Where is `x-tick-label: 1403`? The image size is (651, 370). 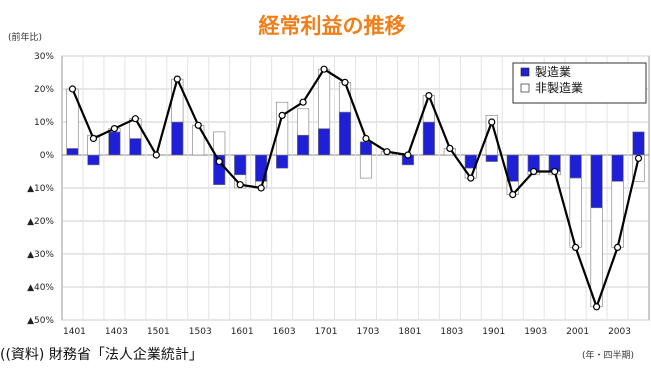
x-tick-label: 1403 is located at coordinates (116, 332).